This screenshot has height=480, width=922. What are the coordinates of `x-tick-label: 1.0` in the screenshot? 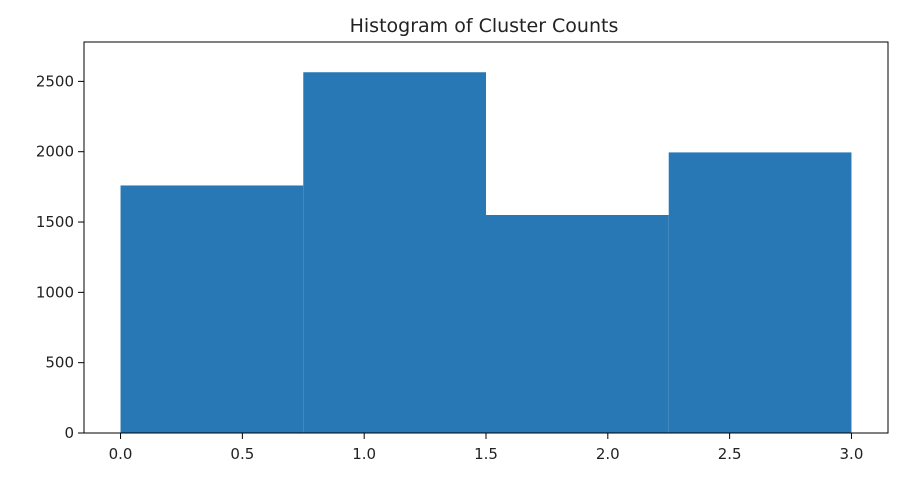 It's located at (364, 454).